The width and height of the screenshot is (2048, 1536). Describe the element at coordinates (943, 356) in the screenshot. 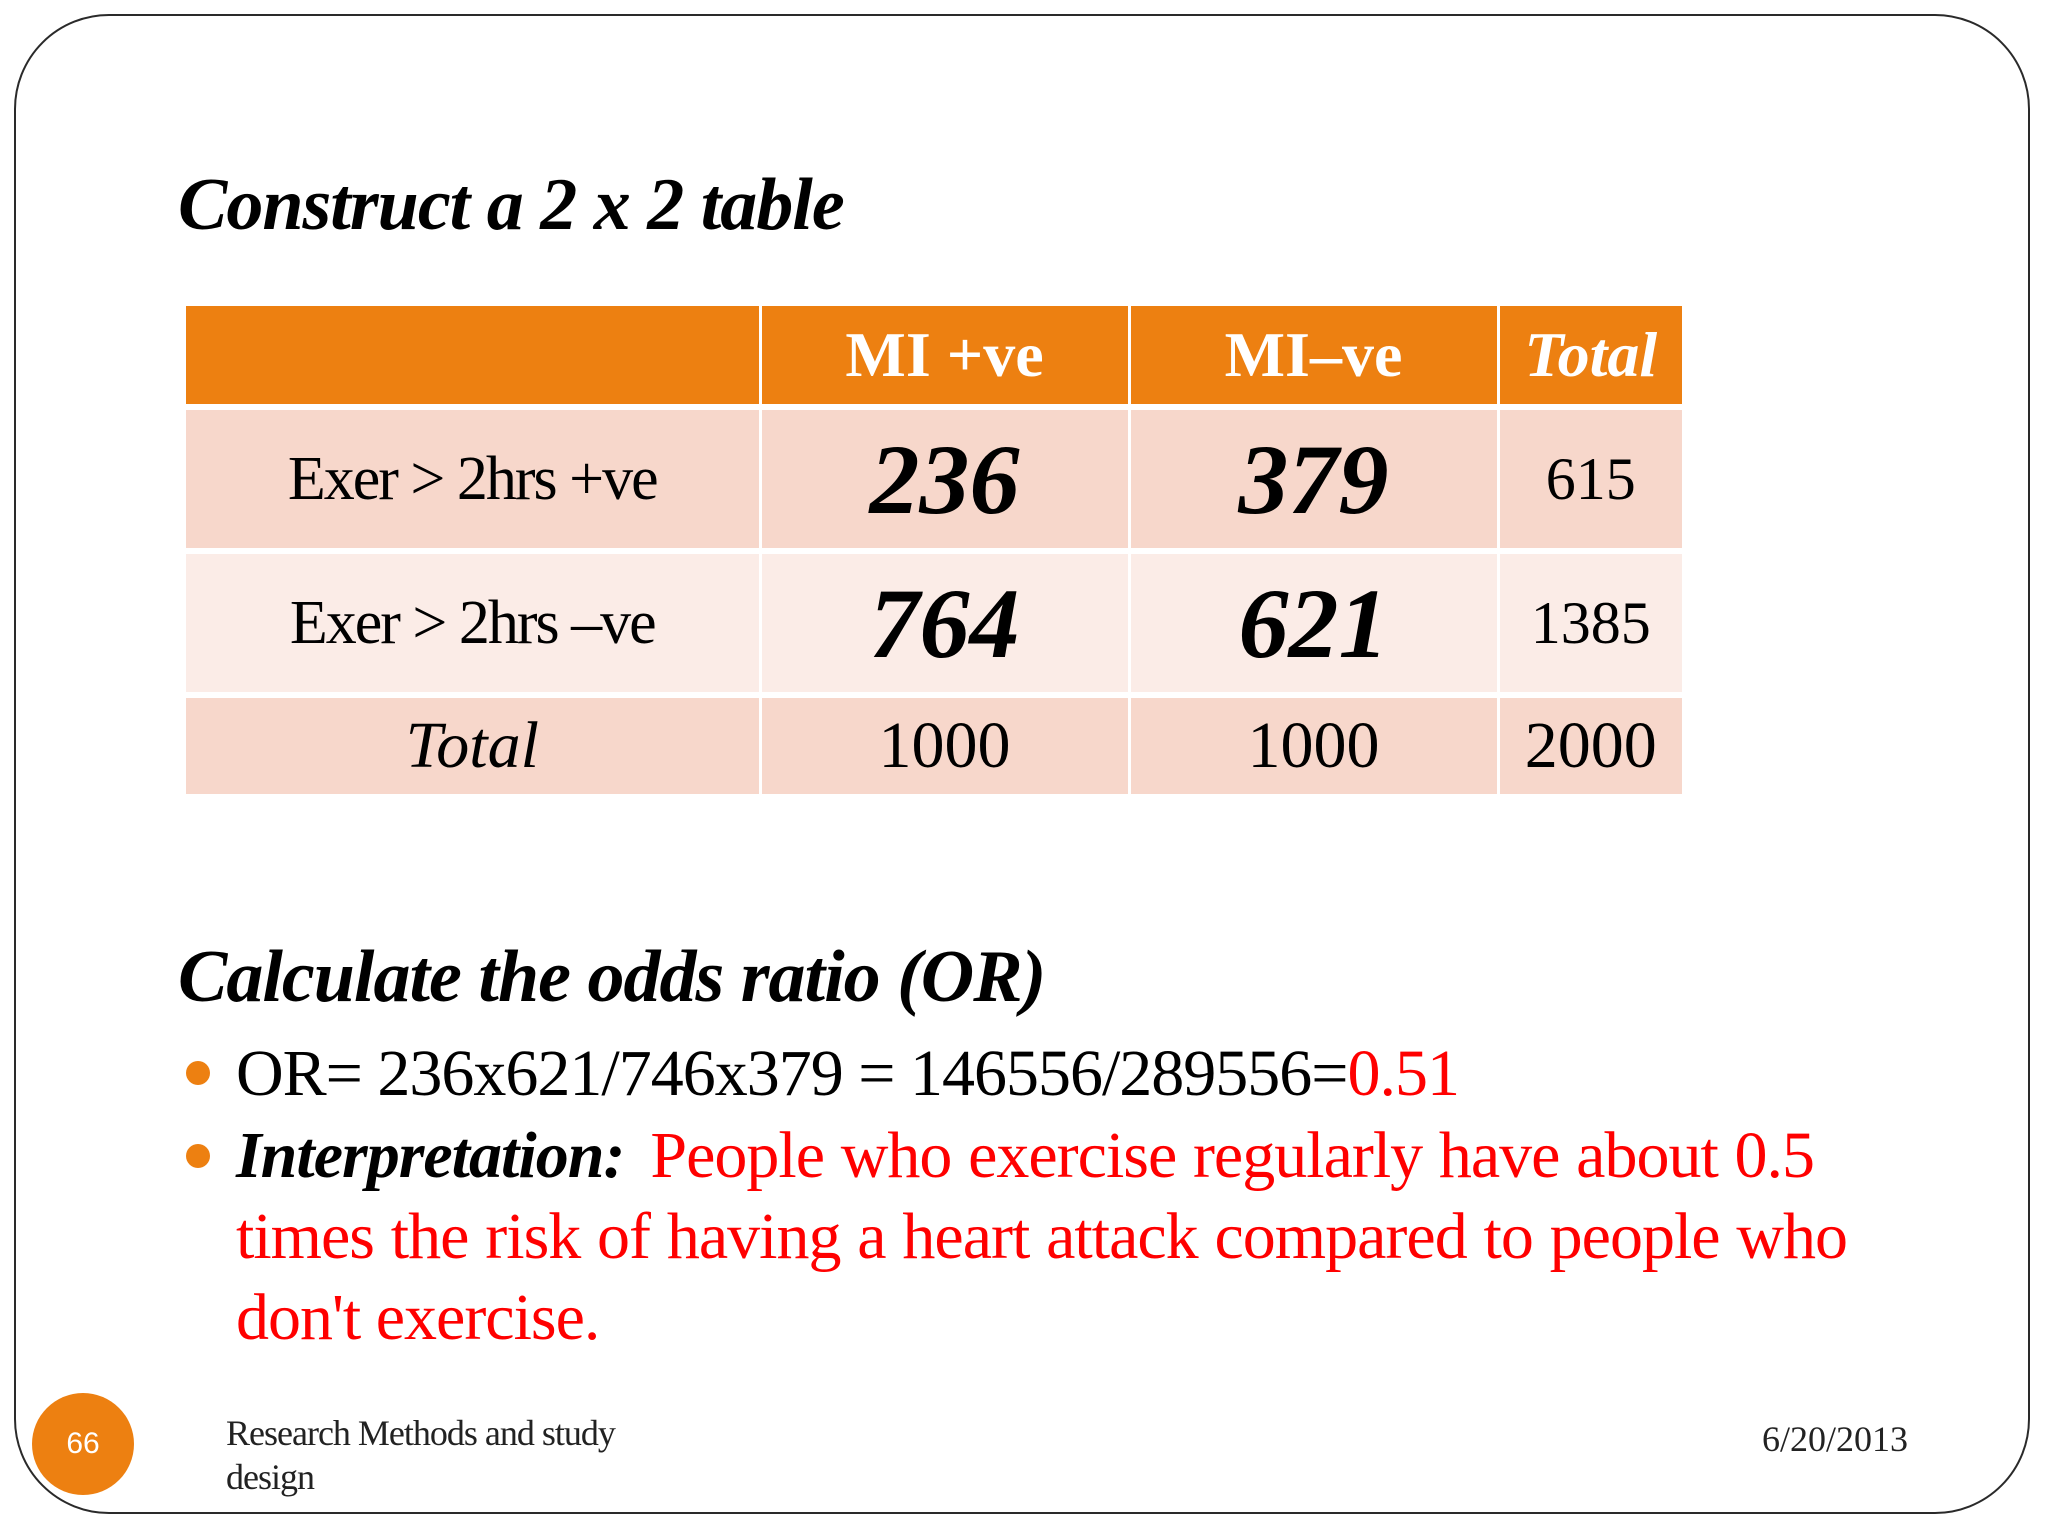

I see `header-cell-mi-positive: MI +ve` at that location.